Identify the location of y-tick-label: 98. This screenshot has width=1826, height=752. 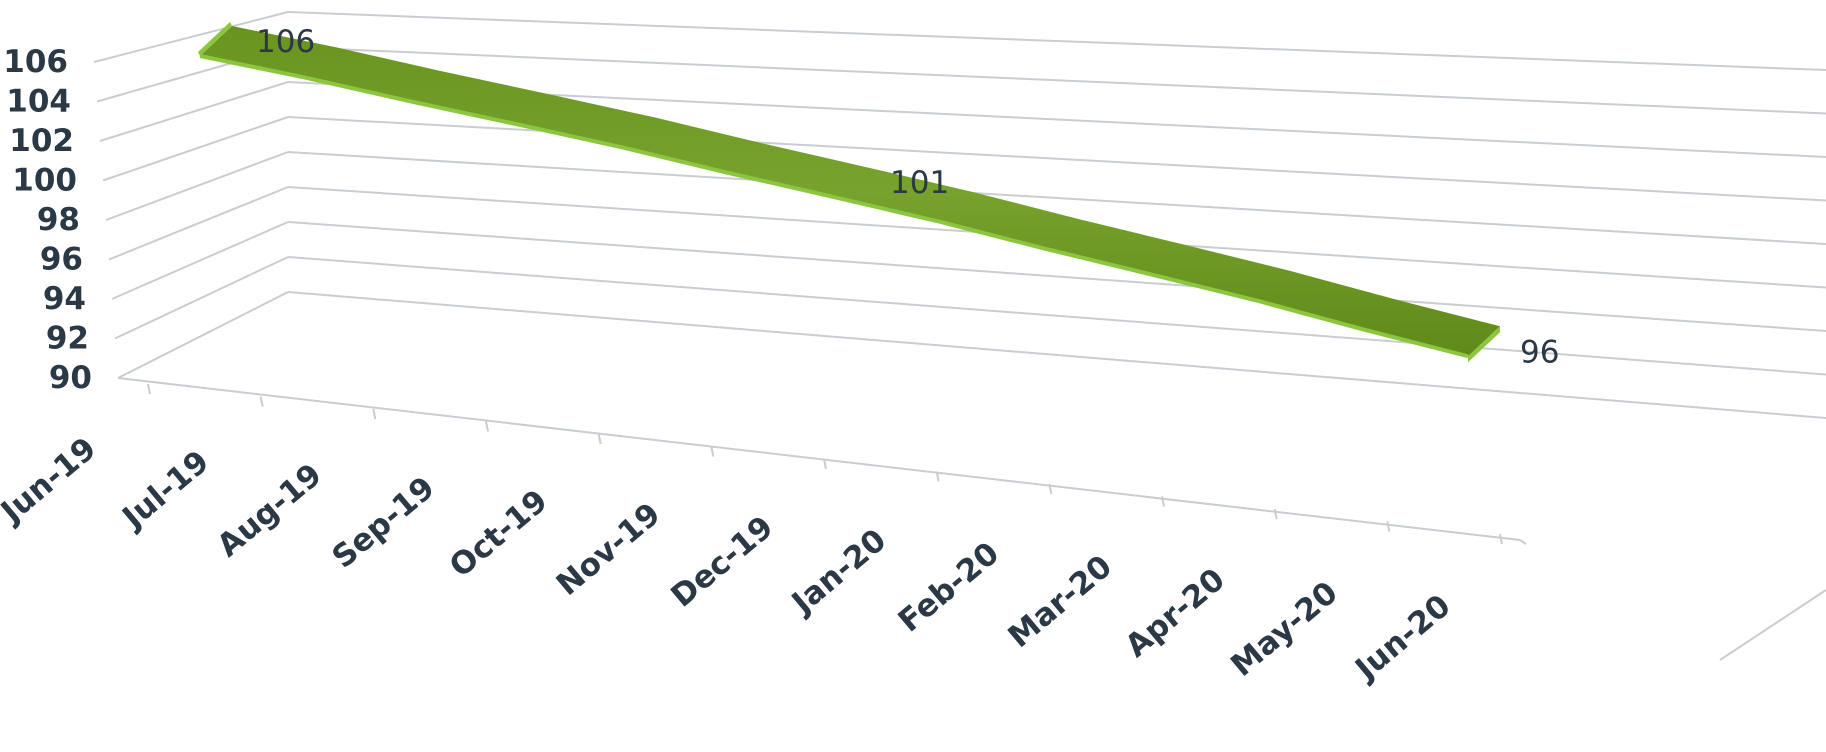
(58, 220).